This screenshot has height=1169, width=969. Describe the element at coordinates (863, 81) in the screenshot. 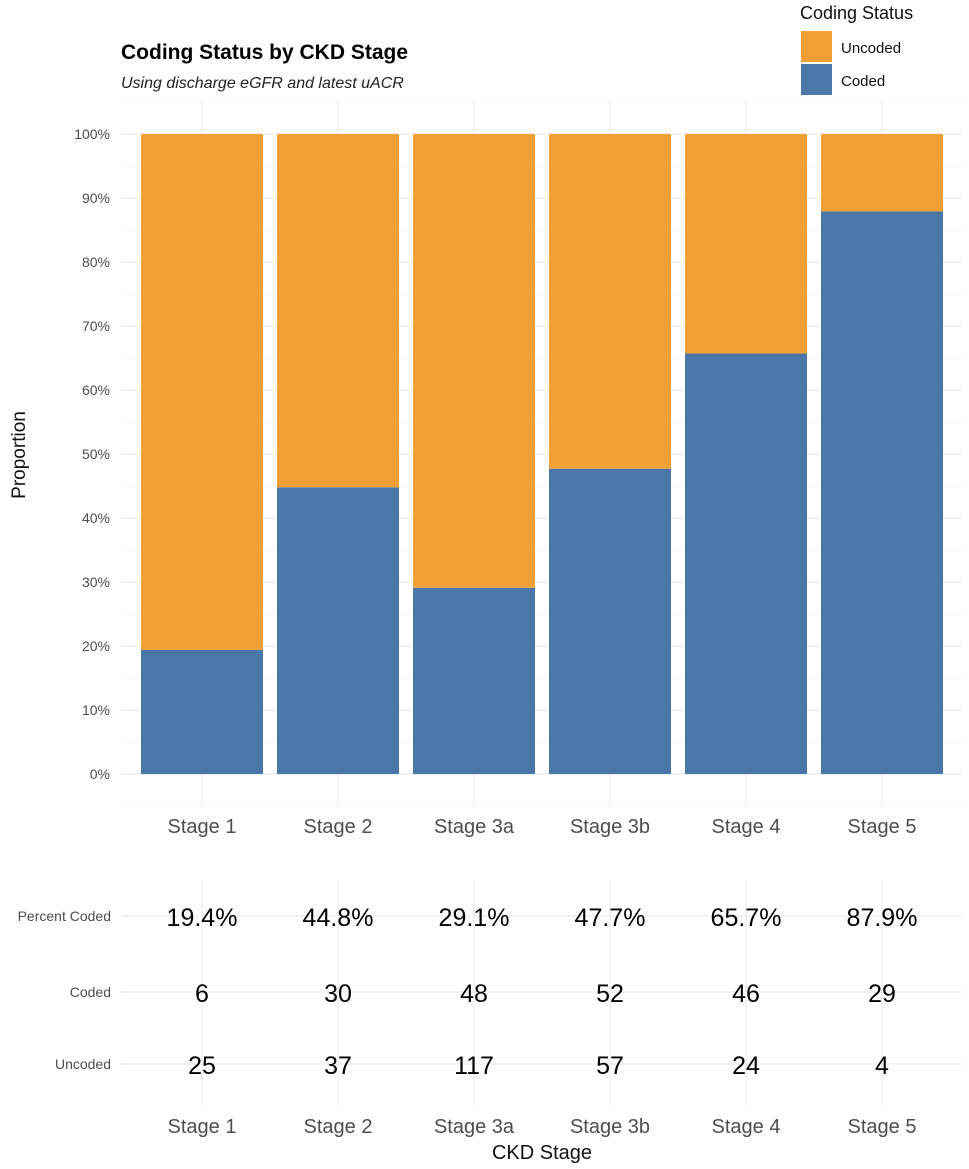

I see `legend-label-coded: Coded` at that location.